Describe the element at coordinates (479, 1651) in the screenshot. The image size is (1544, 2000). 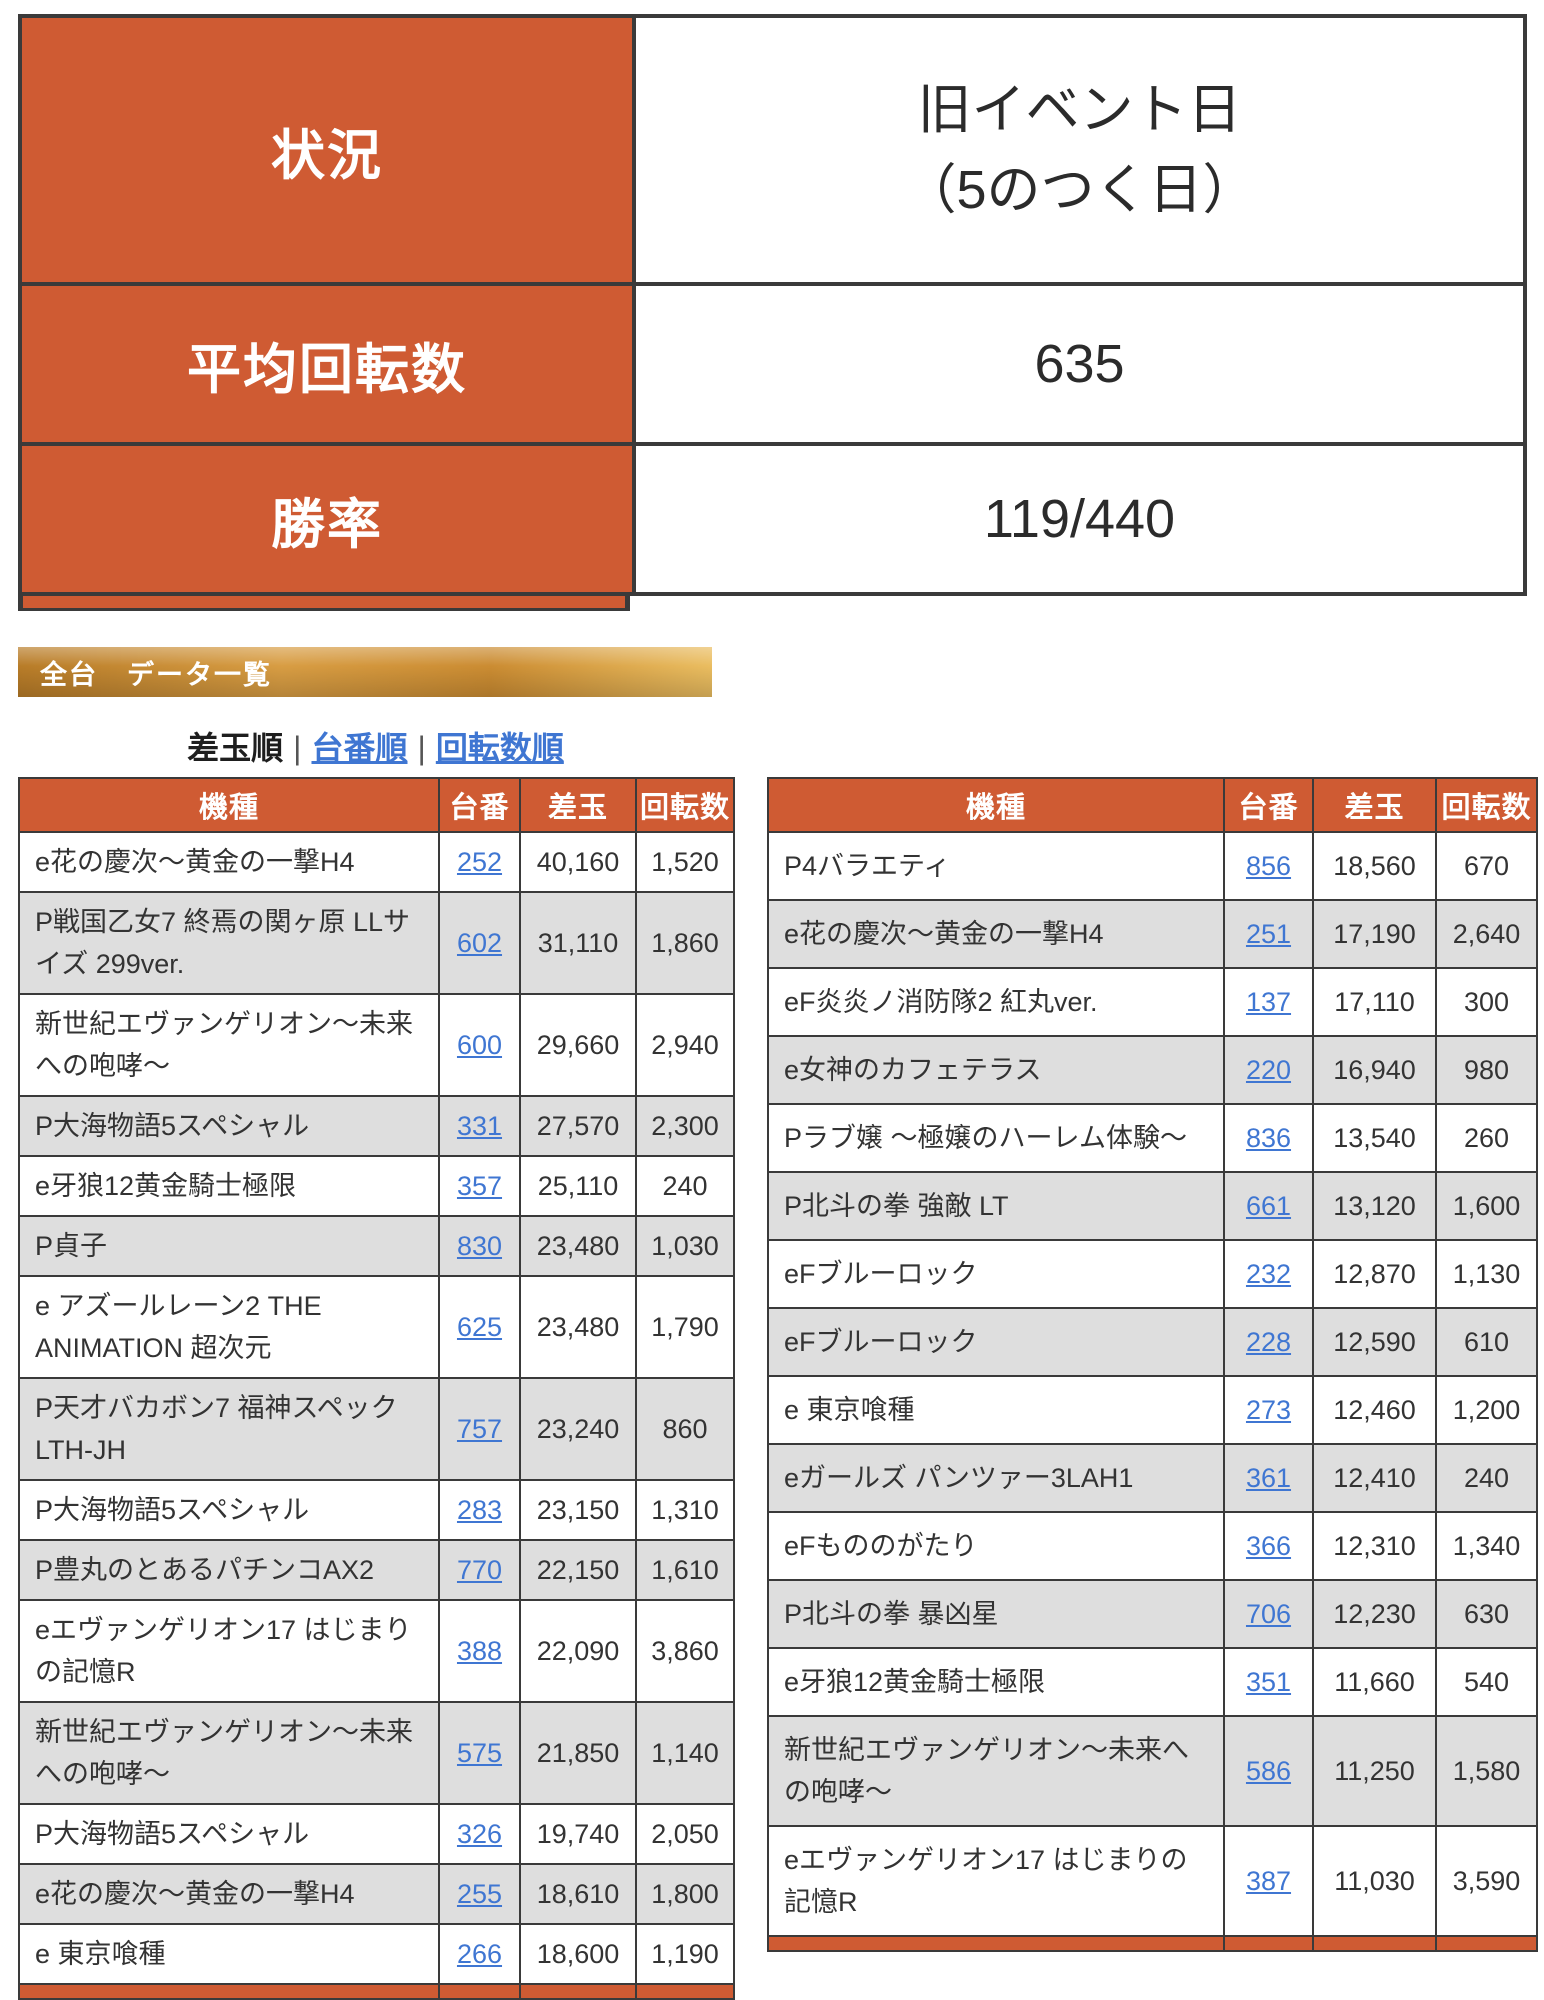
I see `unit-number-link: 388` at that location.